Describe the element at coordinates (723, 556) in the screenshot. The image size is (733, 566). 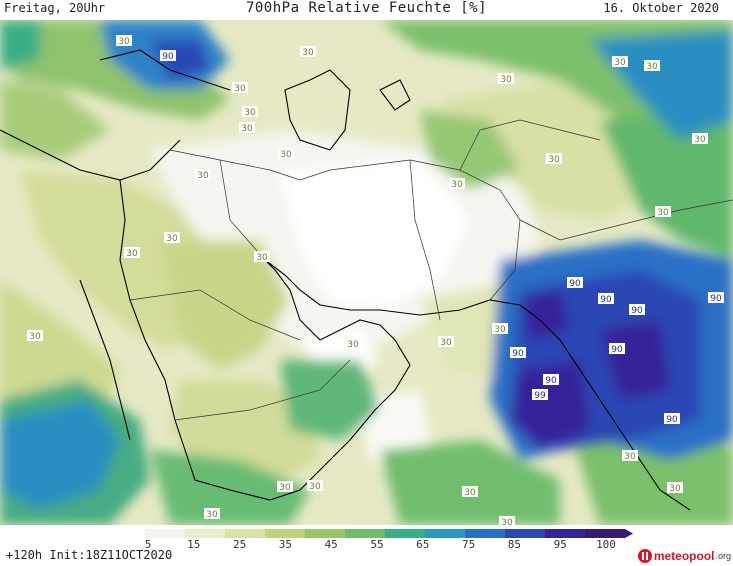
I see `logo-suffix: .org` at that location.